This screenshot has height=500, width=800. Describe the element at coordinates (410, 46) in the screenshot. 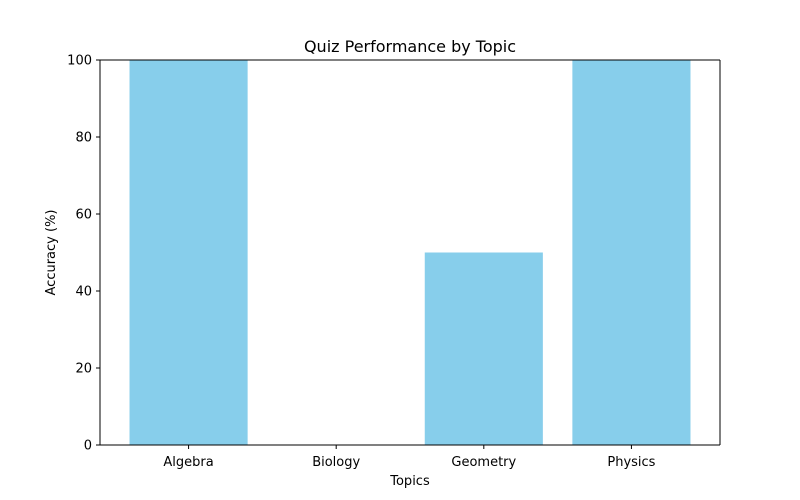

I see `chart-title: Quiz Performance by Topic` at that location.